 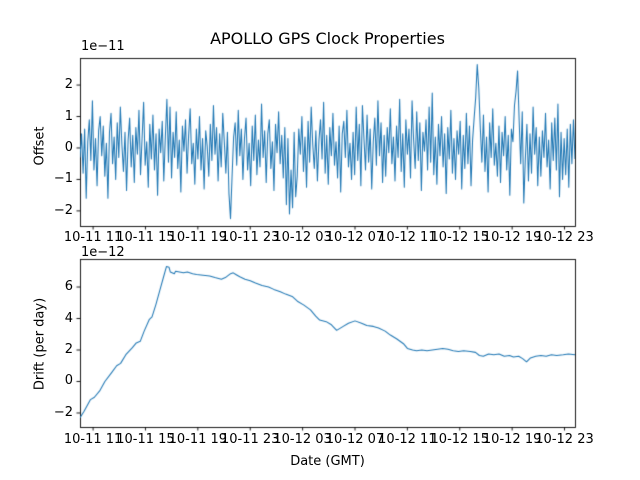 What do you see at coordinates (68, 287) in the screenshot?
I see `y-tick-label: 6` at bounding box center [68, 287].